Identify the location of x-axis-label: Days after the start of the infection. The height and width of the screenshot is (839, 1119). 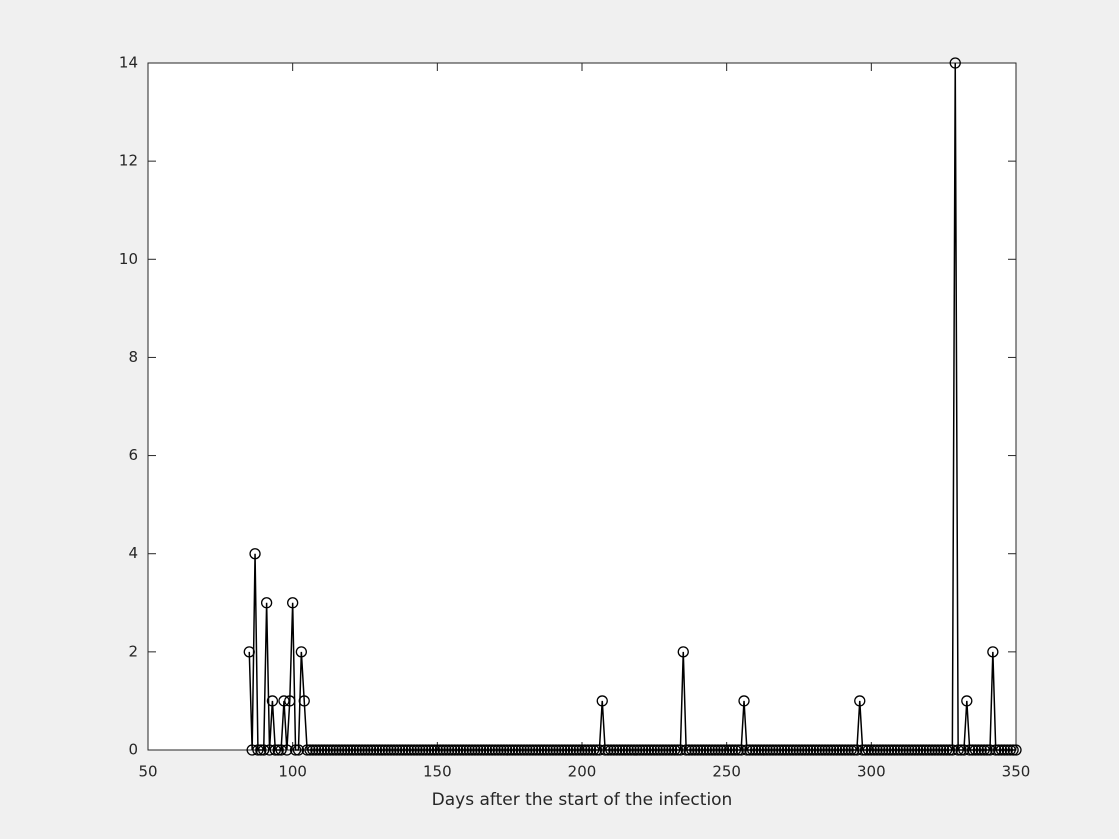
(582, 800).